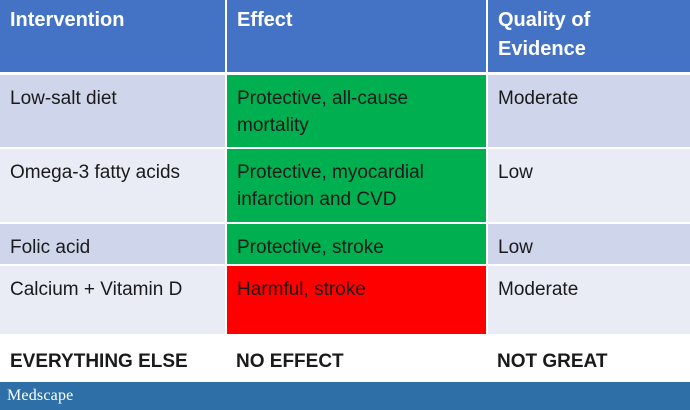 Image resolution: width=690 pixels, height=410 pixels. I want to click on cell-effect-protective: Protective, all-cause mortality, so click(357, 111).